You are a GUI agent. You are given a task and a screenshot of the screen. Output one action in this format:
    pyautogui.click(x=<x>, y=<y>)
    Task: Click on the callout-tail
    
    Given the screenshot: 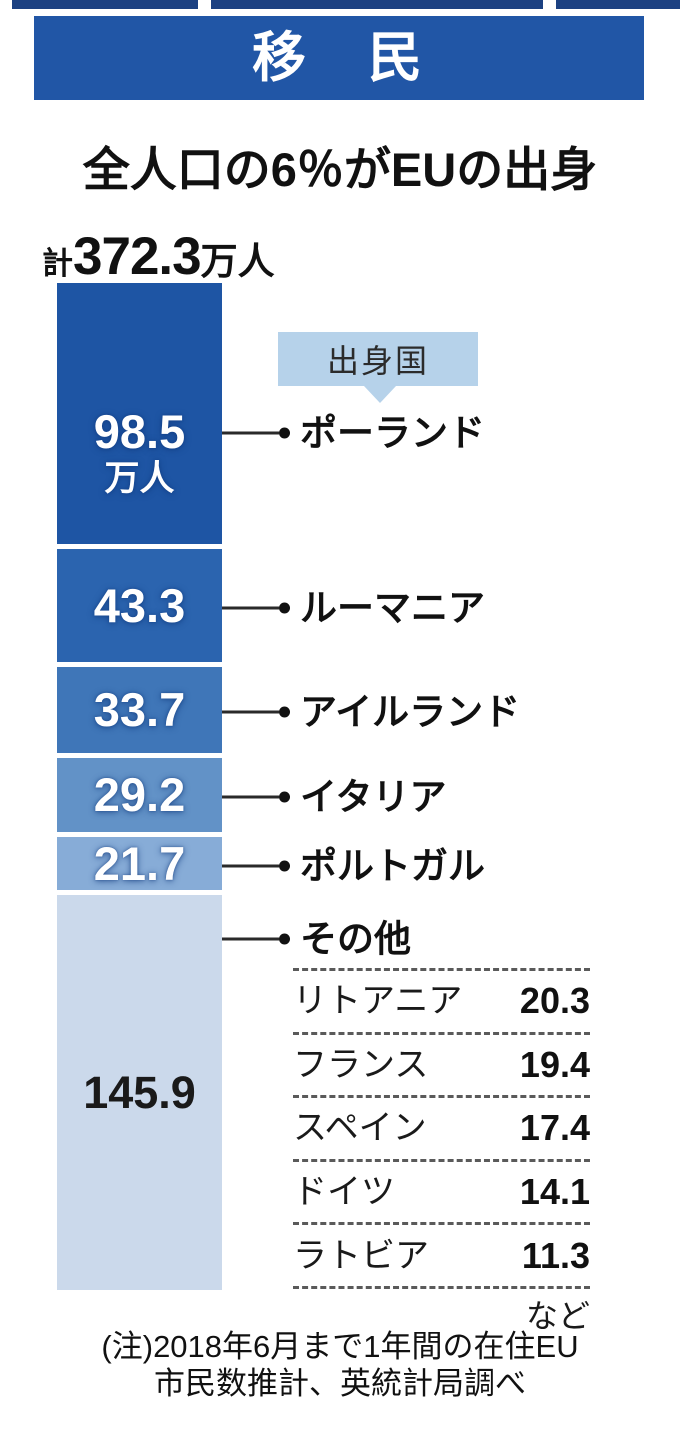 What is the action you would take?
    pyautogui.click(x=380, y=394)
    